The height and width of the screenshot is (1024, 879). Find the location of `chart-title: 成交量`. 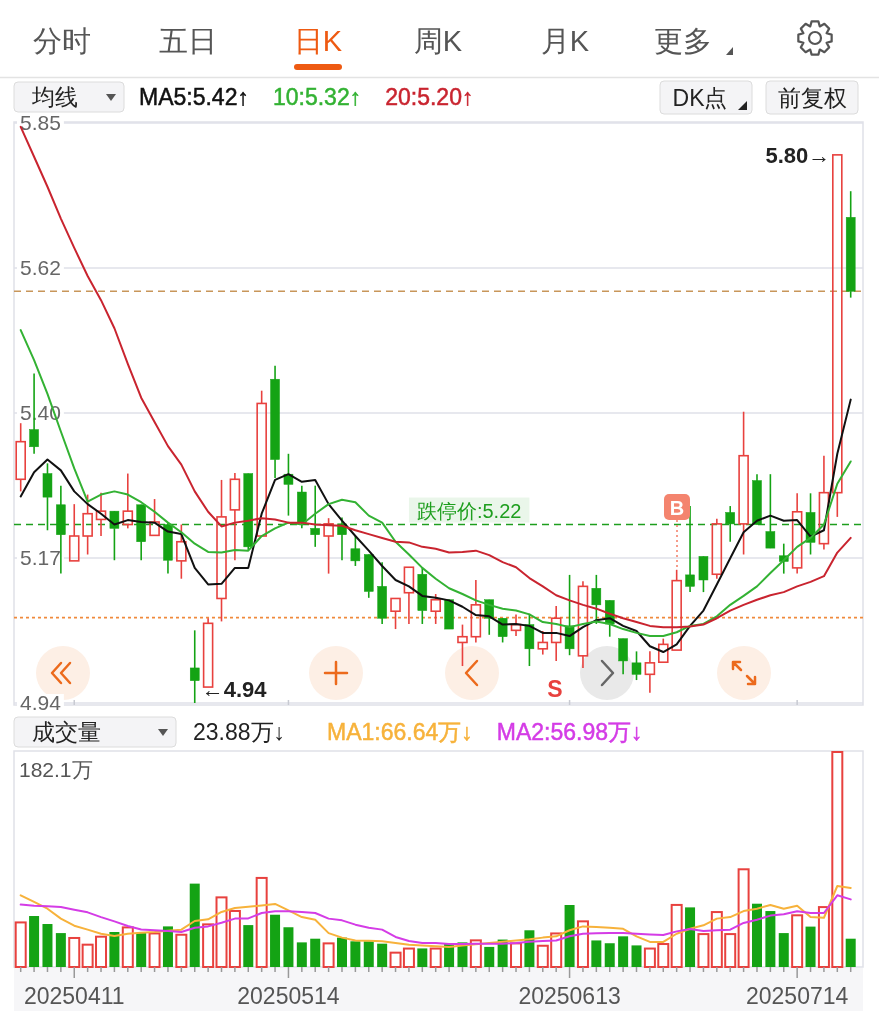

chart-title: 成交量 is located at coordinates (66, 732).